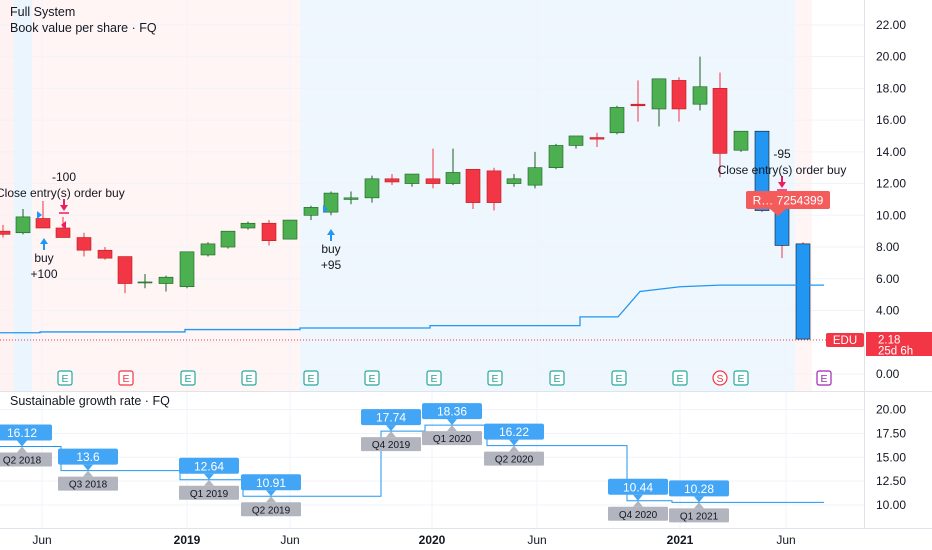 This screenshot has width=932, height=550. I want to click on book-value-line, so click(412, 309).